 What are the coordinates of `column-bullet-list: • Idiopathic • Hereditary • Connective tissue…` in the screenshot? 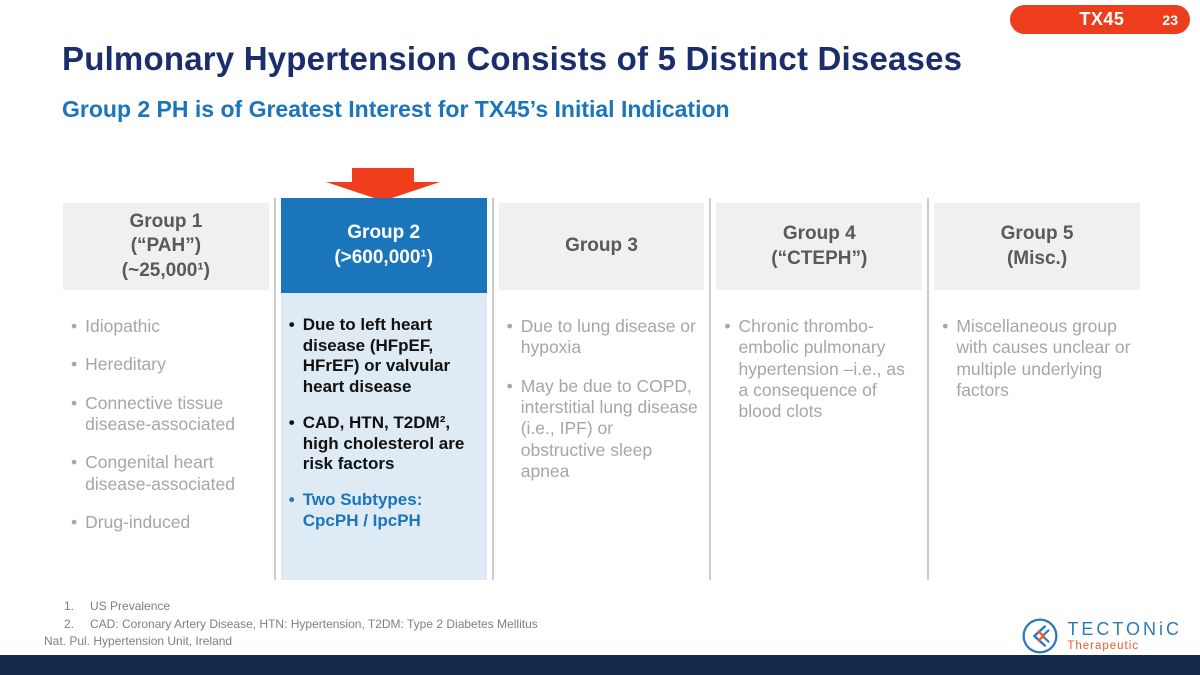 It's located at (168, 424).